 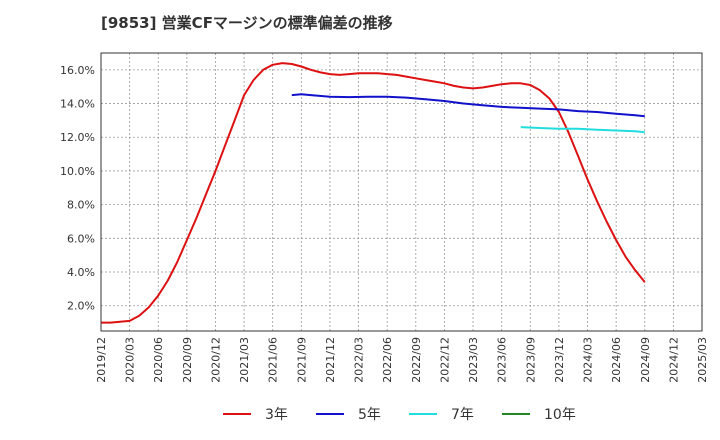 What do you see at coordinates (330, 360) in the screenshot?
I see `x-tick-label: 2021/12` at bounding box center [330, 360].